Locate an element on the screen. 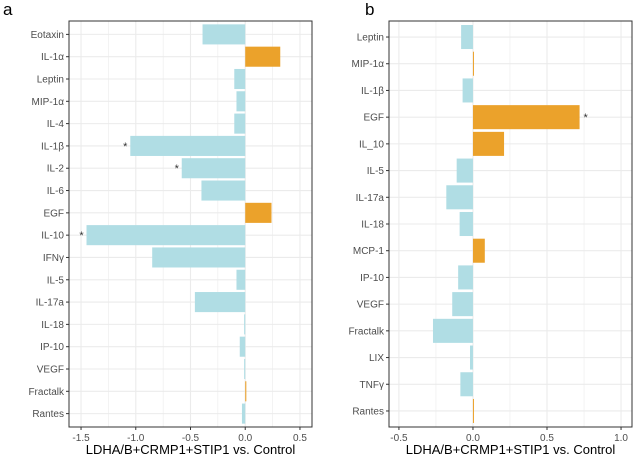 The width and height of the screenshot is (633, 460). y-tick-label: IL-2 is located at coordinates (56, 169).